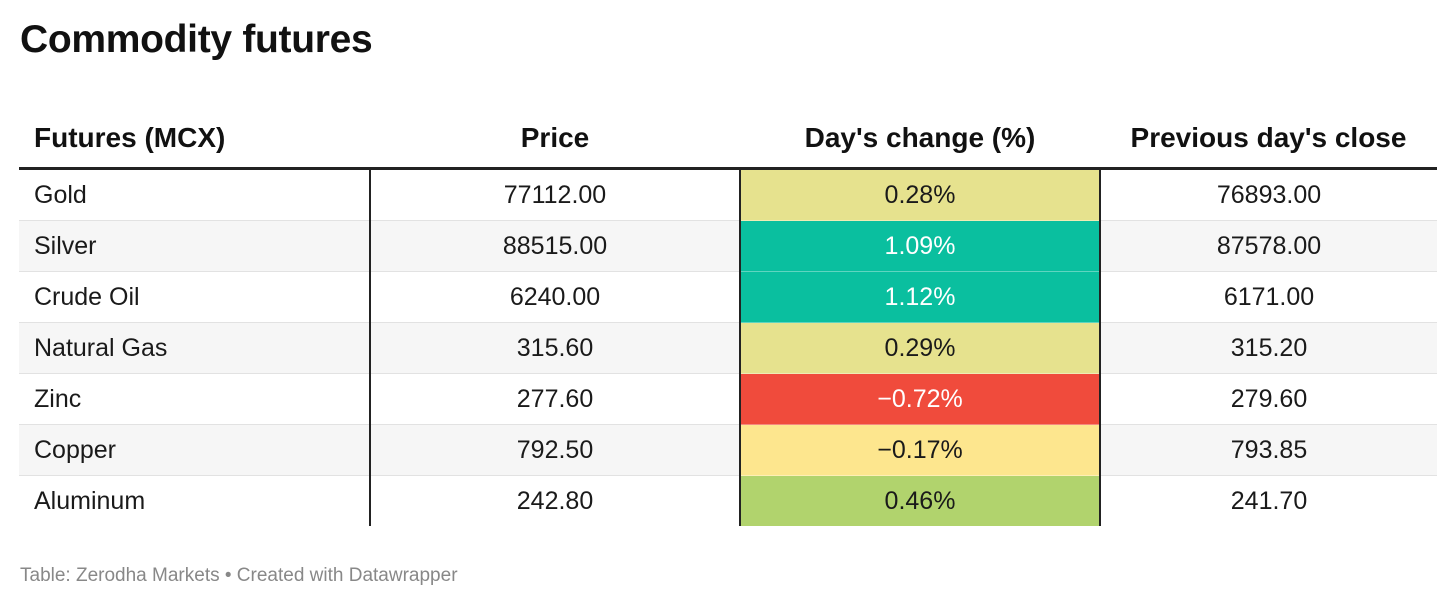 Image resolution: width=1456 pixels, height=609 pixels. What do you see at coordinates (196, 39) in the screenshot?
I see `page-title: Commodity futures` at bounding box center [196, 39].